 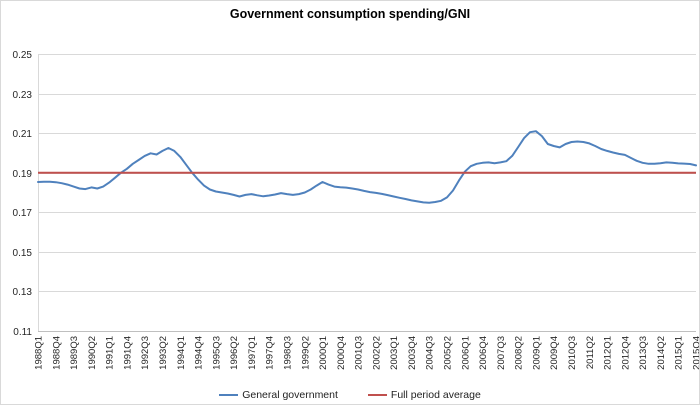 What do you see at coordinates (350, 14) in the screenshot?
I see `chart-title: Government consumption spending/GNI` at bounding box center [350, 14].